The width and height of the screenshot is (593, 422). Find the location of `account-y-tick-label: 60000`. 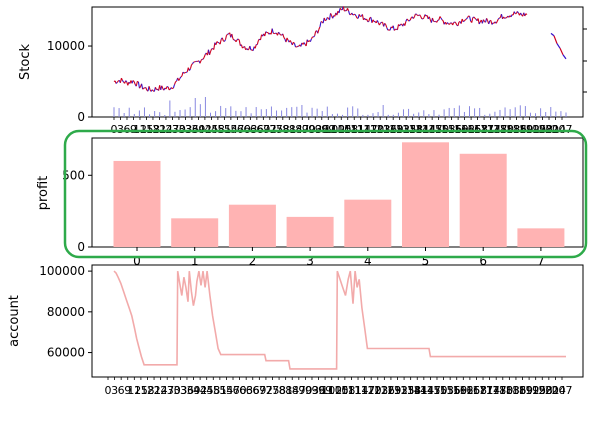

account-y-tick-label: 60000 is located at coordinates (66, 353).